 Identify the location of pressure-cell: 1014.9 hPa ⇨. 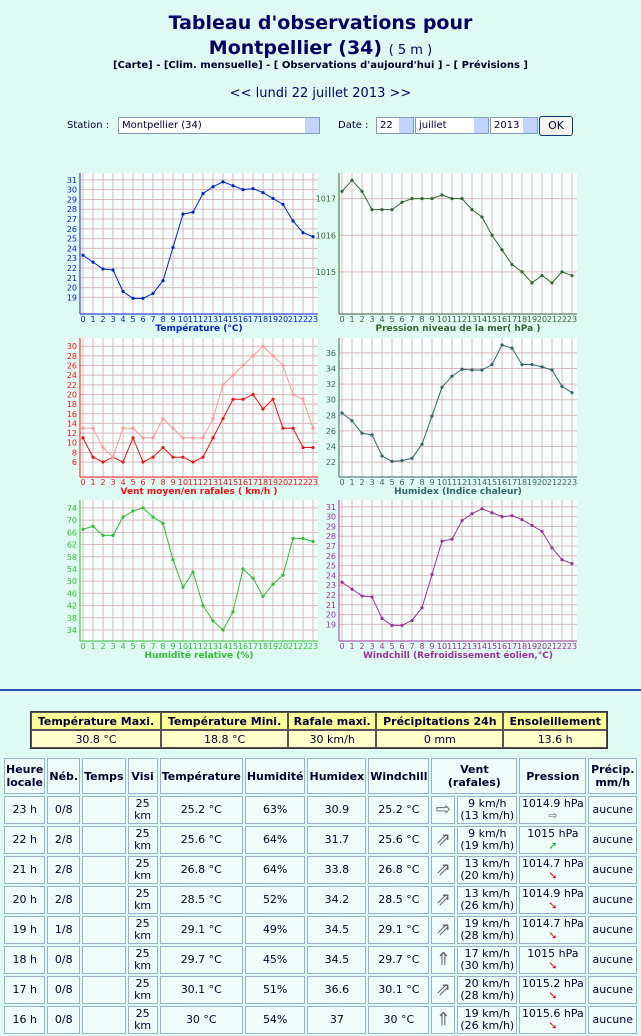
(553, 810).